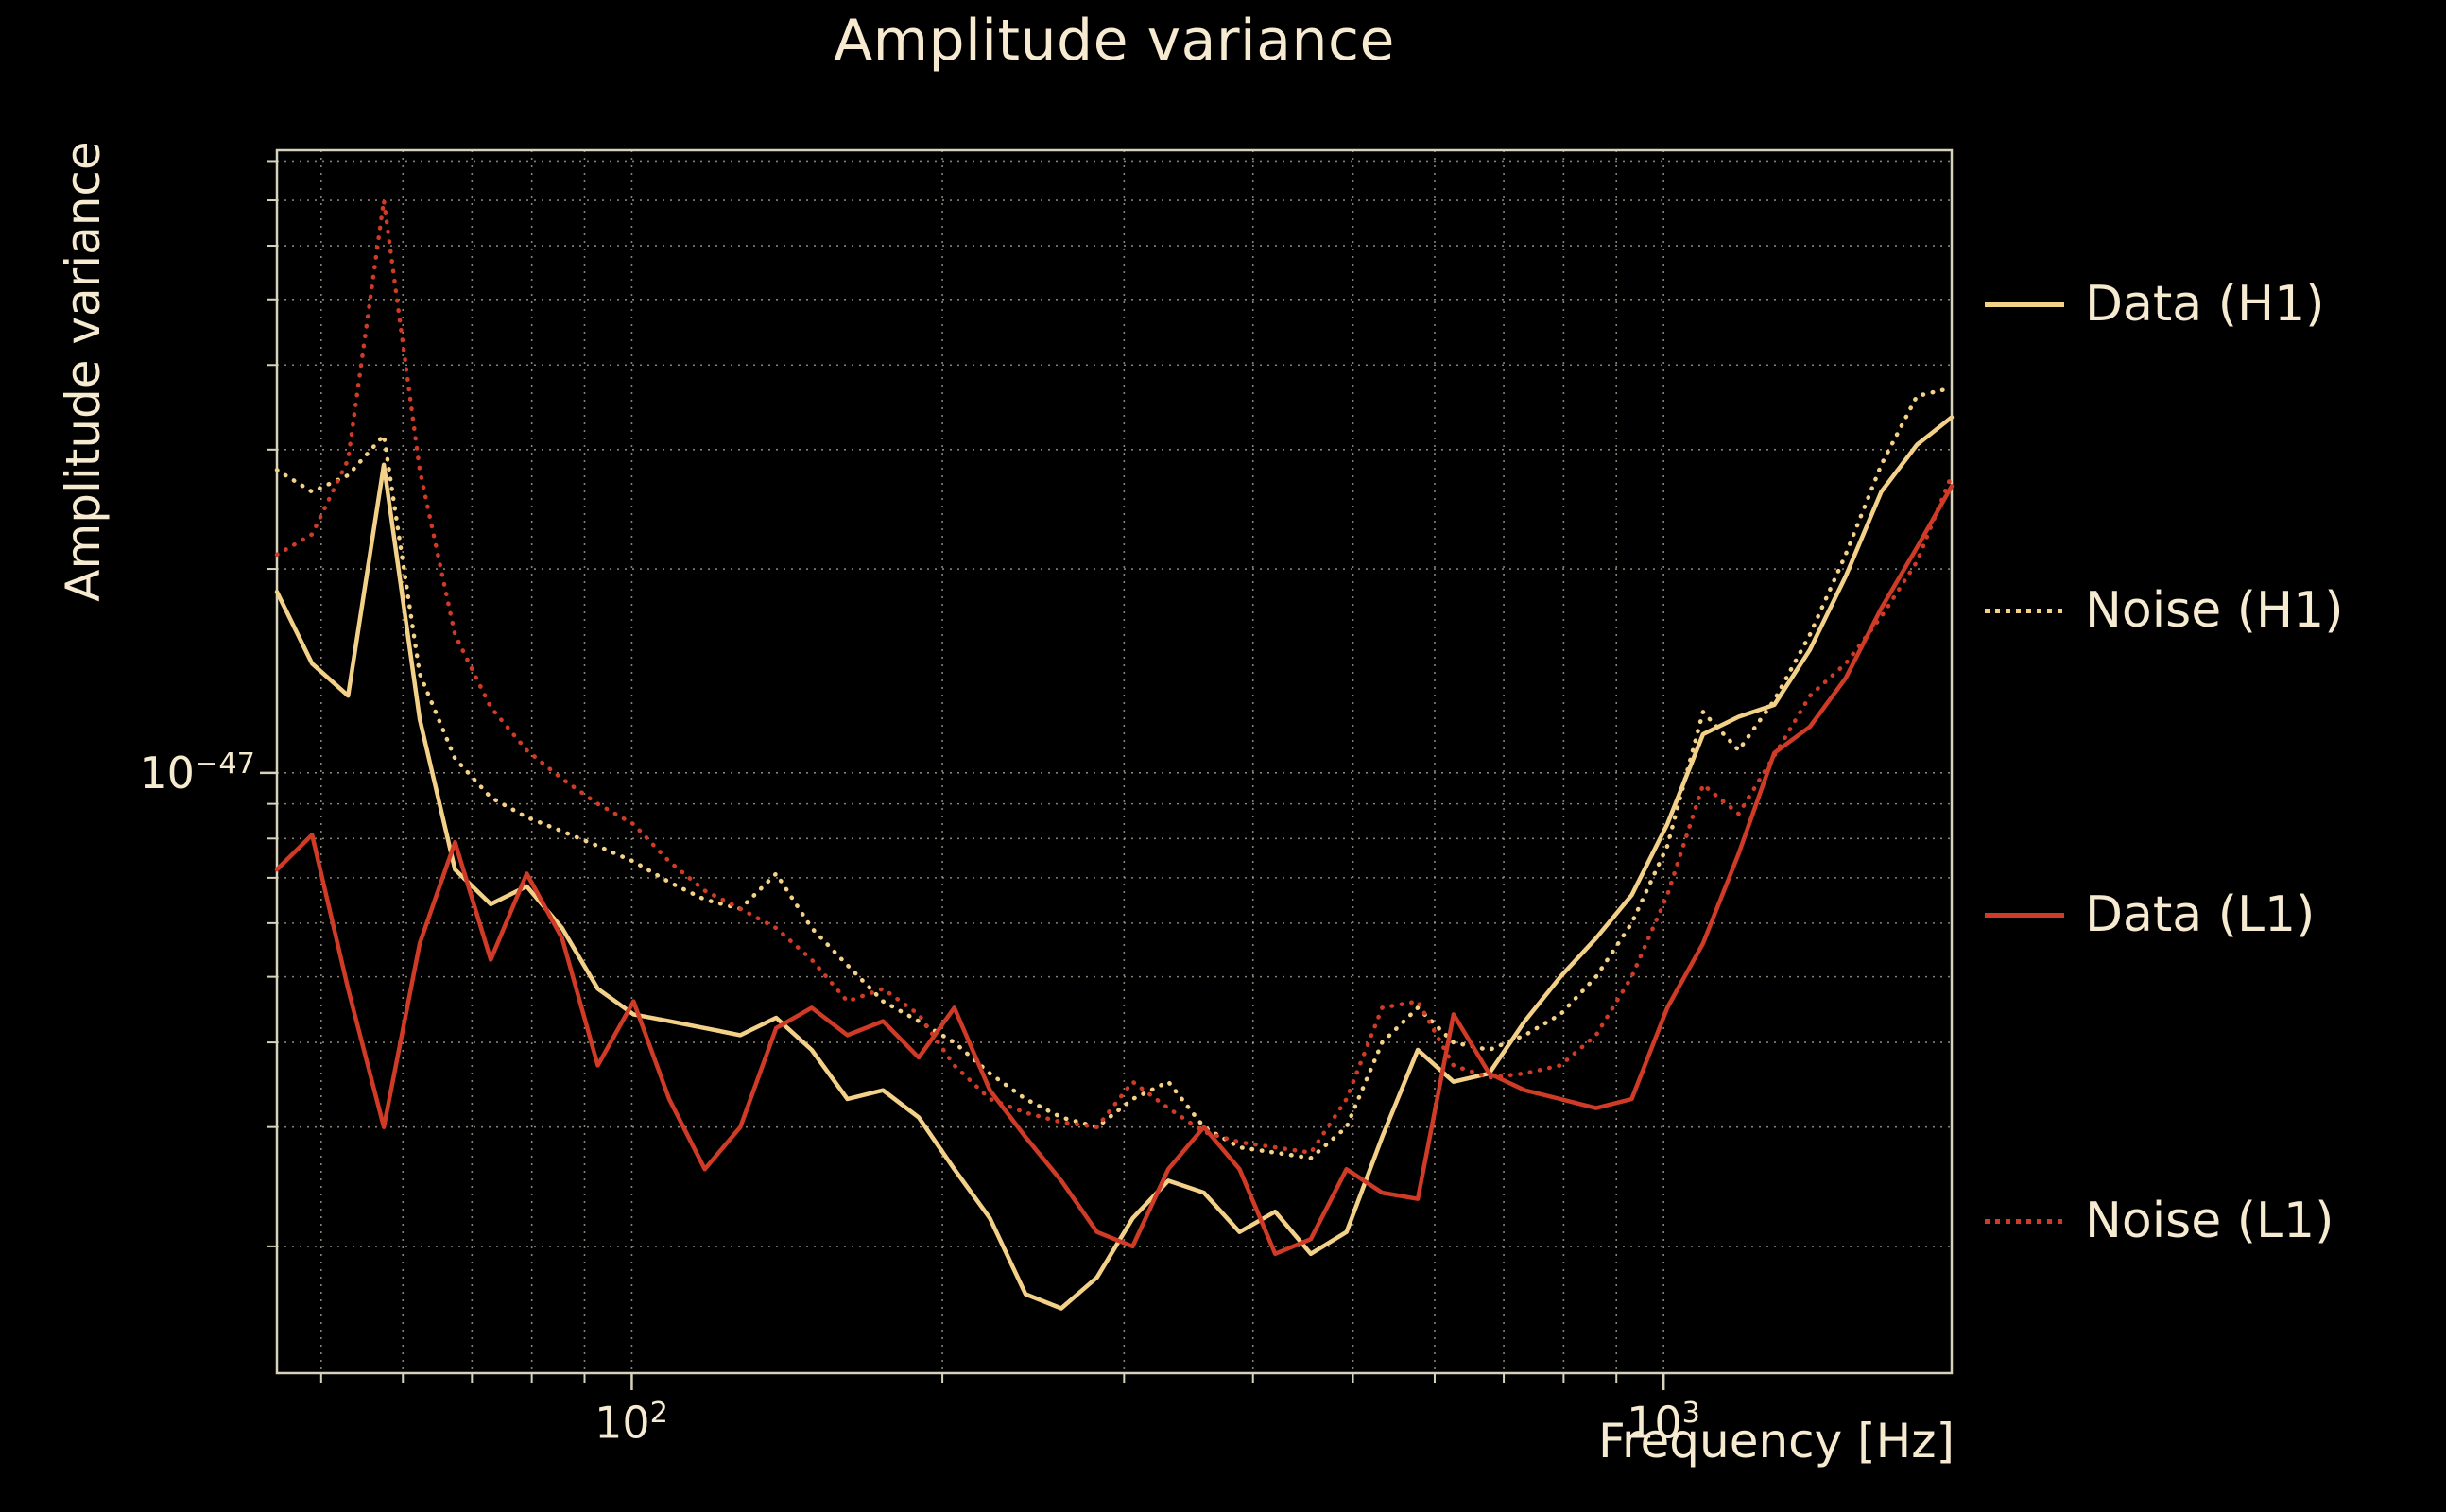 This screenshot has width=2446, height=1512. Describe the element at coordinates (225, 764) in the screenshot. I see `y-tick-exponent: −47` at that location.